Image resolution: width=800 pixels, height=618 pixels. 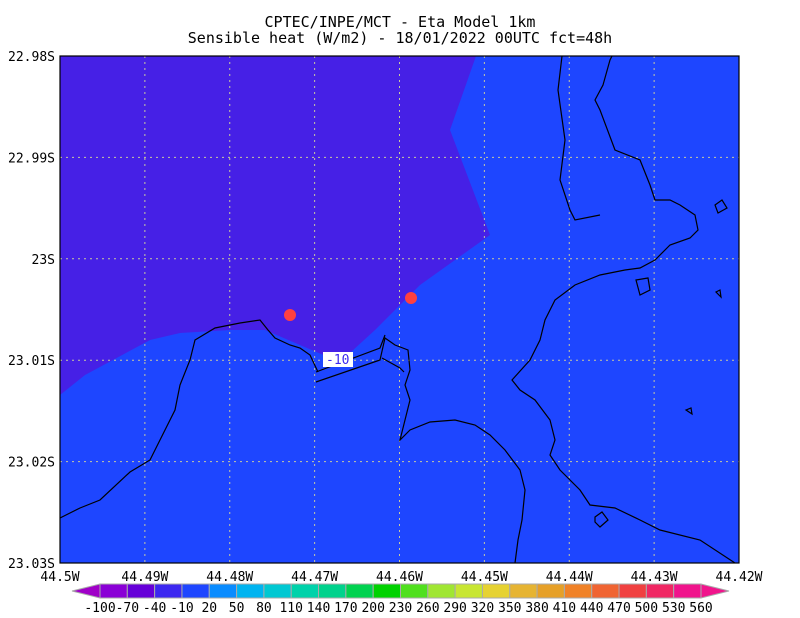 What do you see at coordinates (618, 608) in the screenshot?
I see `colorbar-label: 470` at bounding box center [618, 608].